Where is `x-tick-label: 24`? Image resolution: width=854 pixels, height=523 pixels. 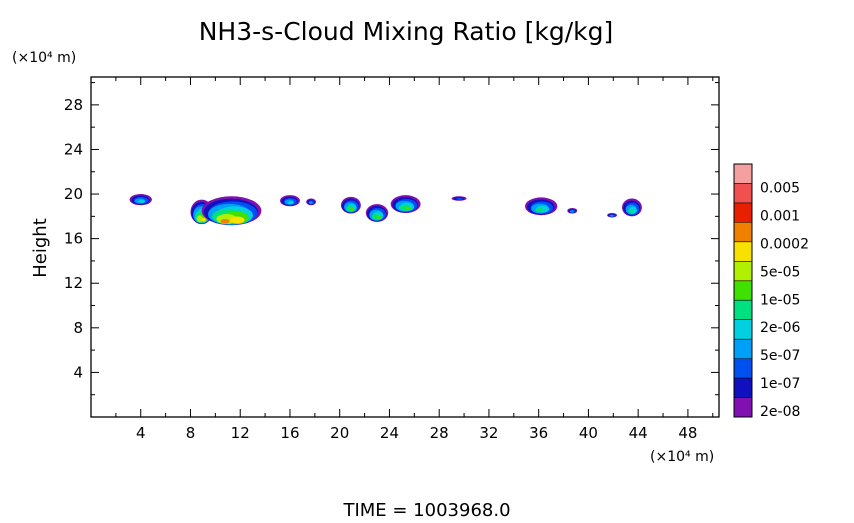 x-tick-label: 24 is located at coordinates (389, 433).